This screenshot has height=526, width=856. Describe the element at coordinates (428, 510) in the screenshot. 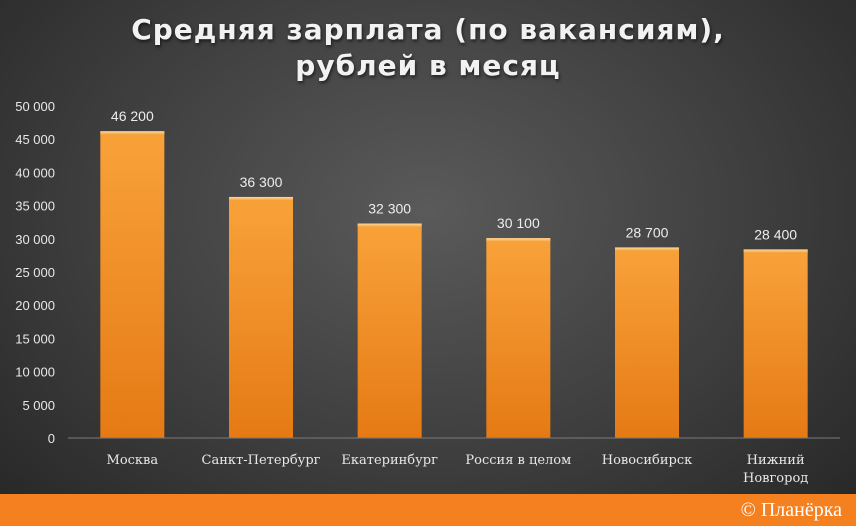

I see `footer-bar: © Планёрка` at that location.